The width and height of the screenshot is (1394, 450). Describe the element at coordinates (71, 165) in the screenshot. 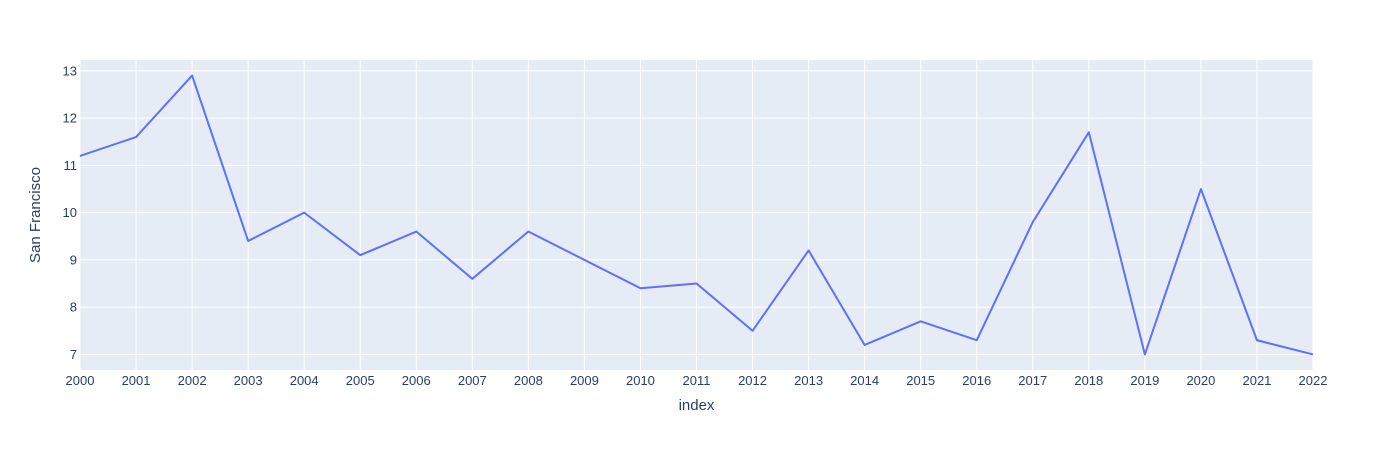

I see `y-tick-label: 11` at that location.